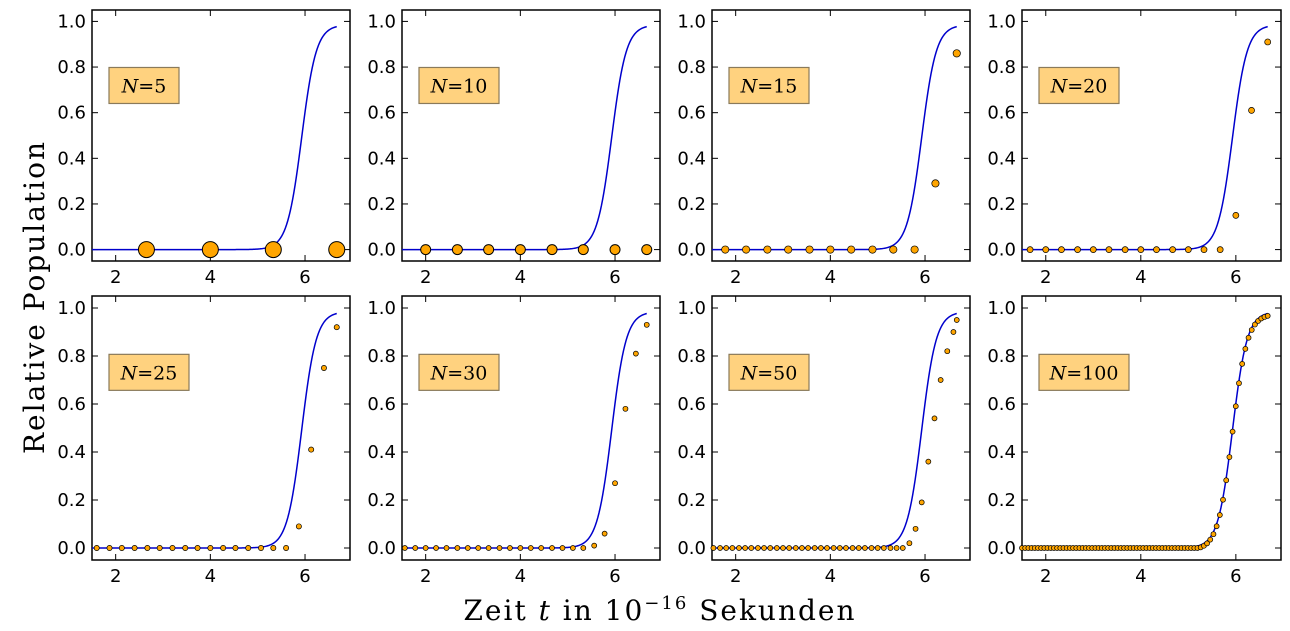  Describe the element at coordinates (1092, 373) in the screenshot. I see `n-label-value: =100` at that location.